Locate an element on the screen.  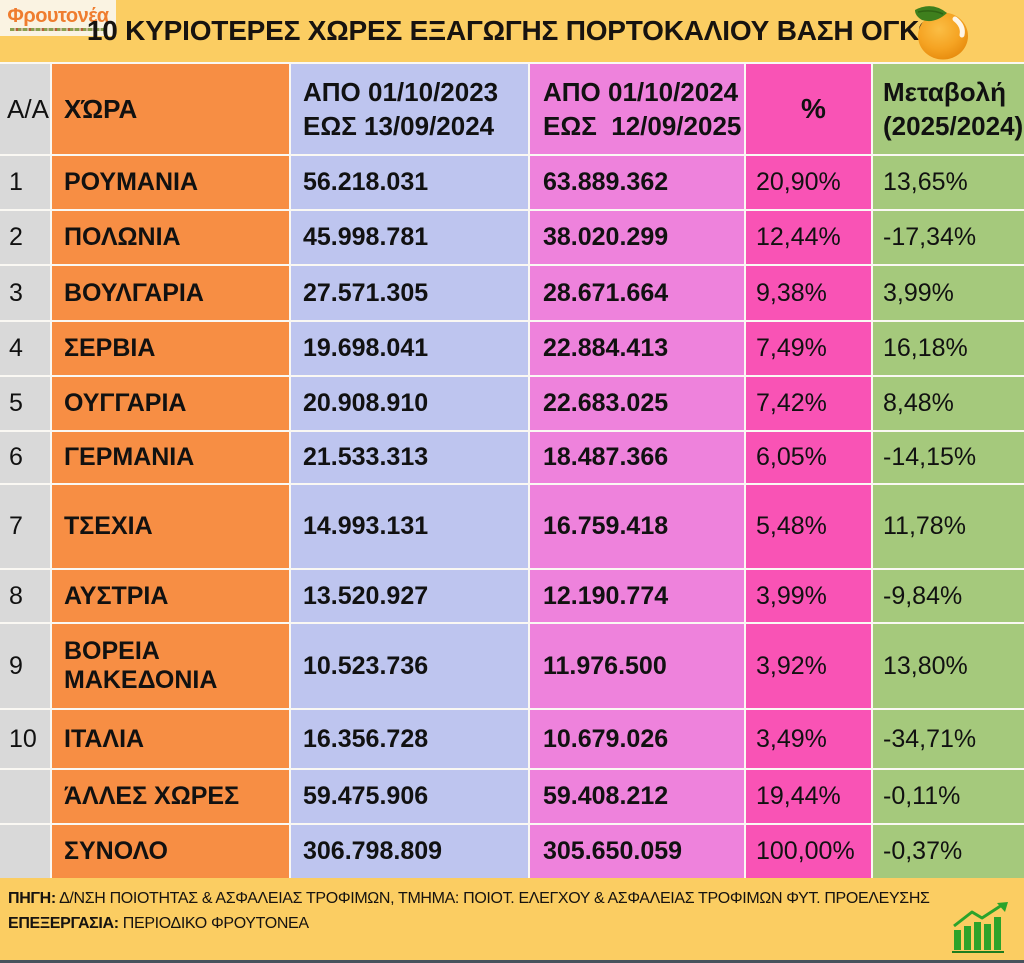
cell-rank: 10 is located at coordinates (25, 739).